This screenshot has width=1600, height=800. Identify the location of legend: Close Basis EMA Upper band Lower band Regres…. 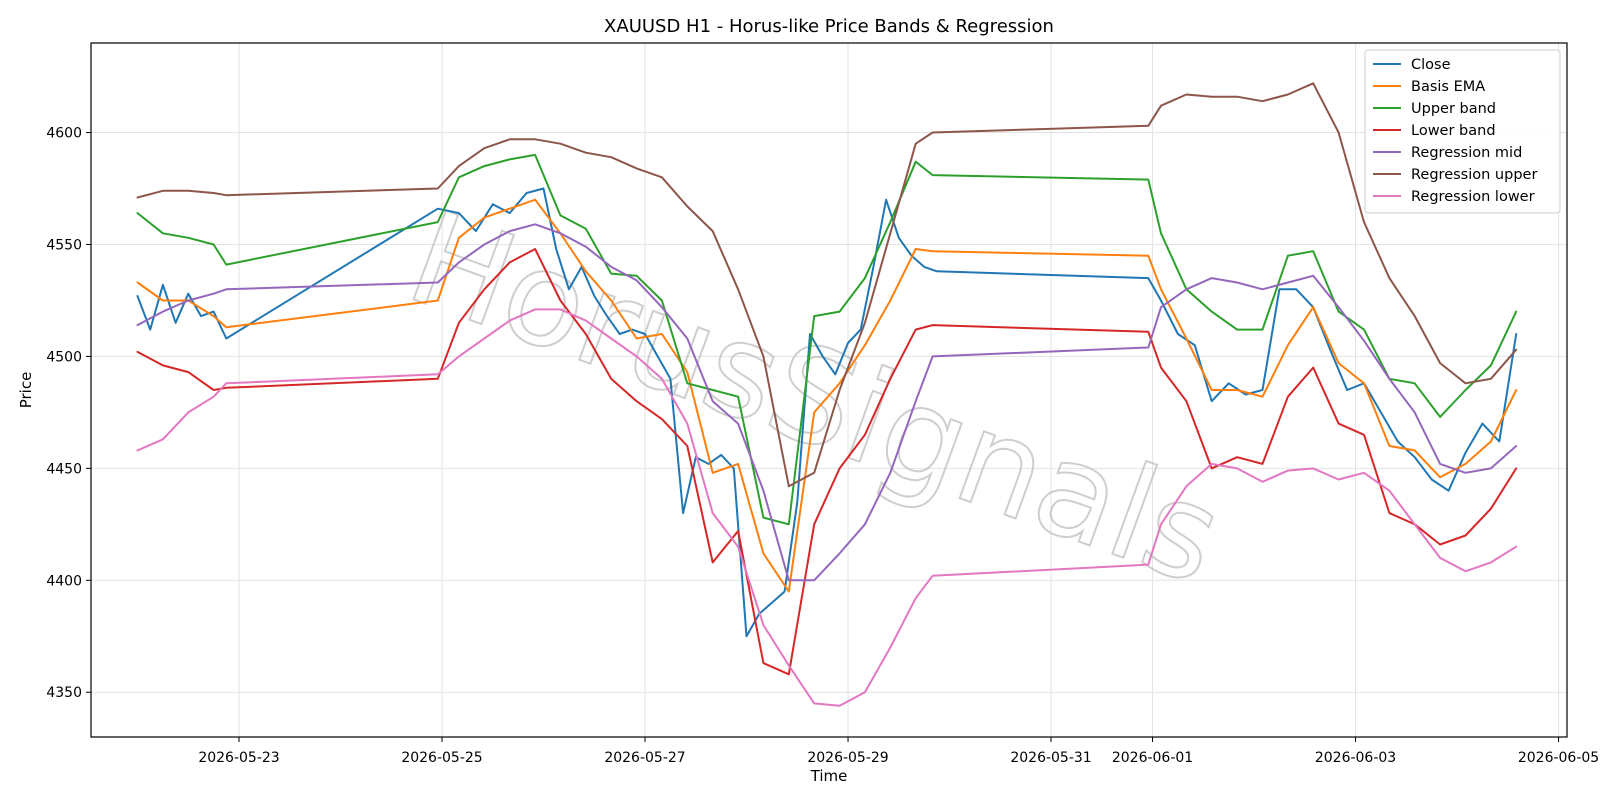
(1462, 131).